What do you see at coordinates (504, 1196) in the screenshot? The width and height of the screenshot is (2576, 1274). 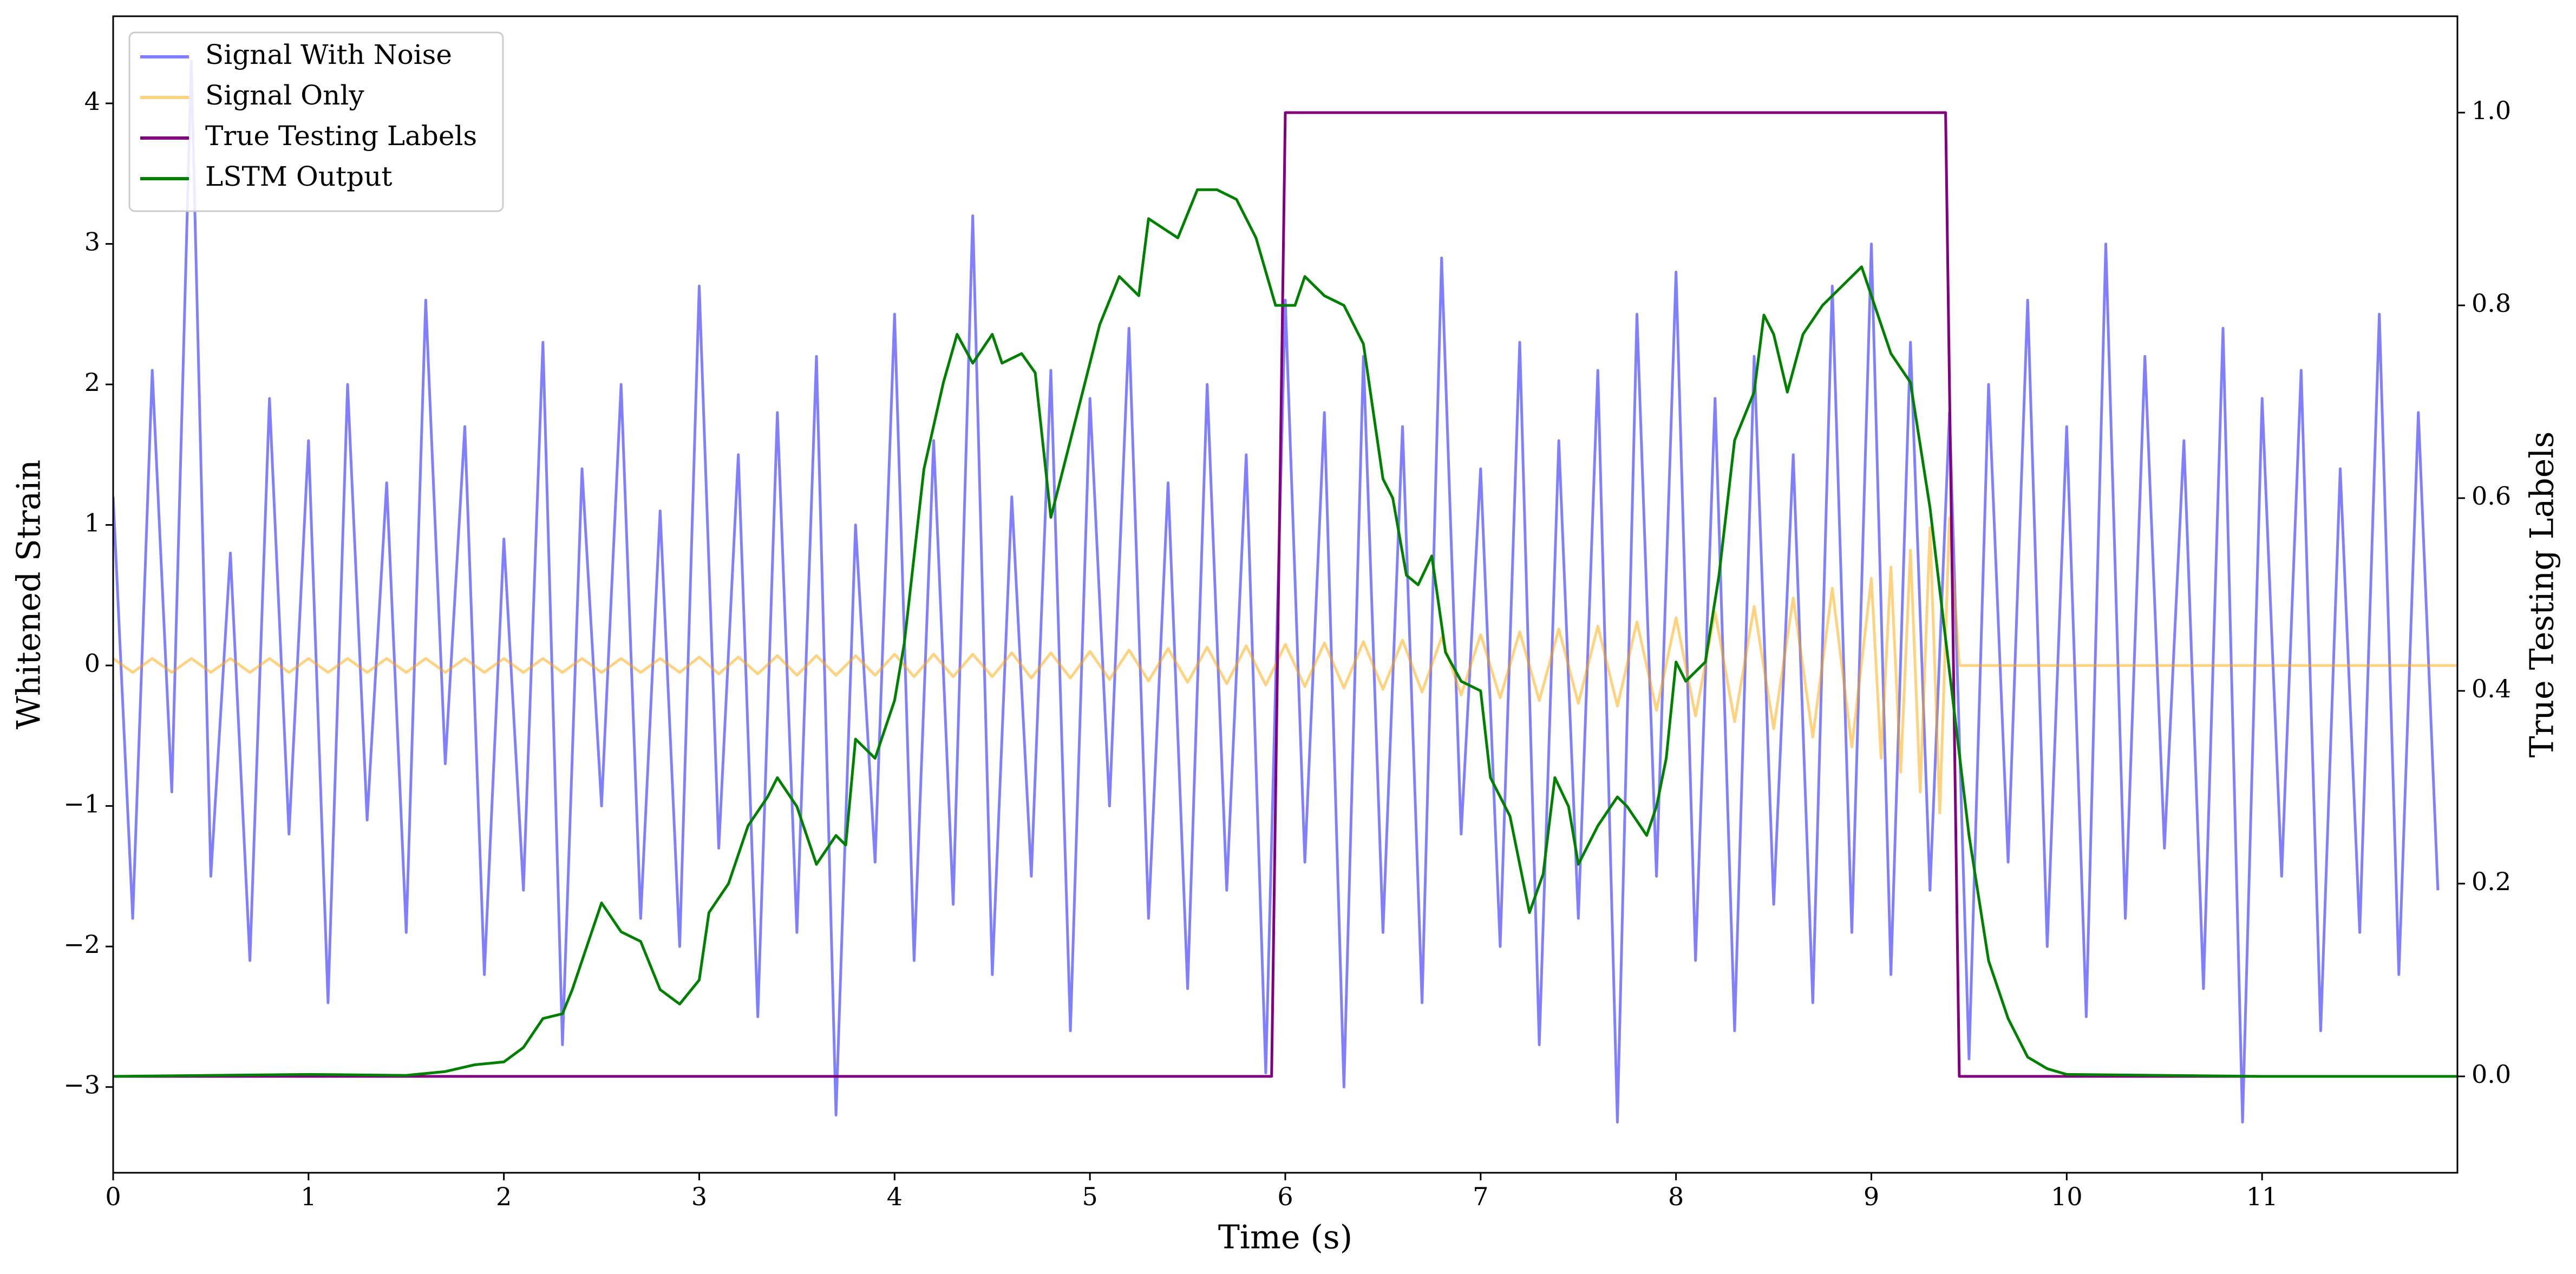 I see `x-tick-label: 2` at bounding box center [504, 1196].